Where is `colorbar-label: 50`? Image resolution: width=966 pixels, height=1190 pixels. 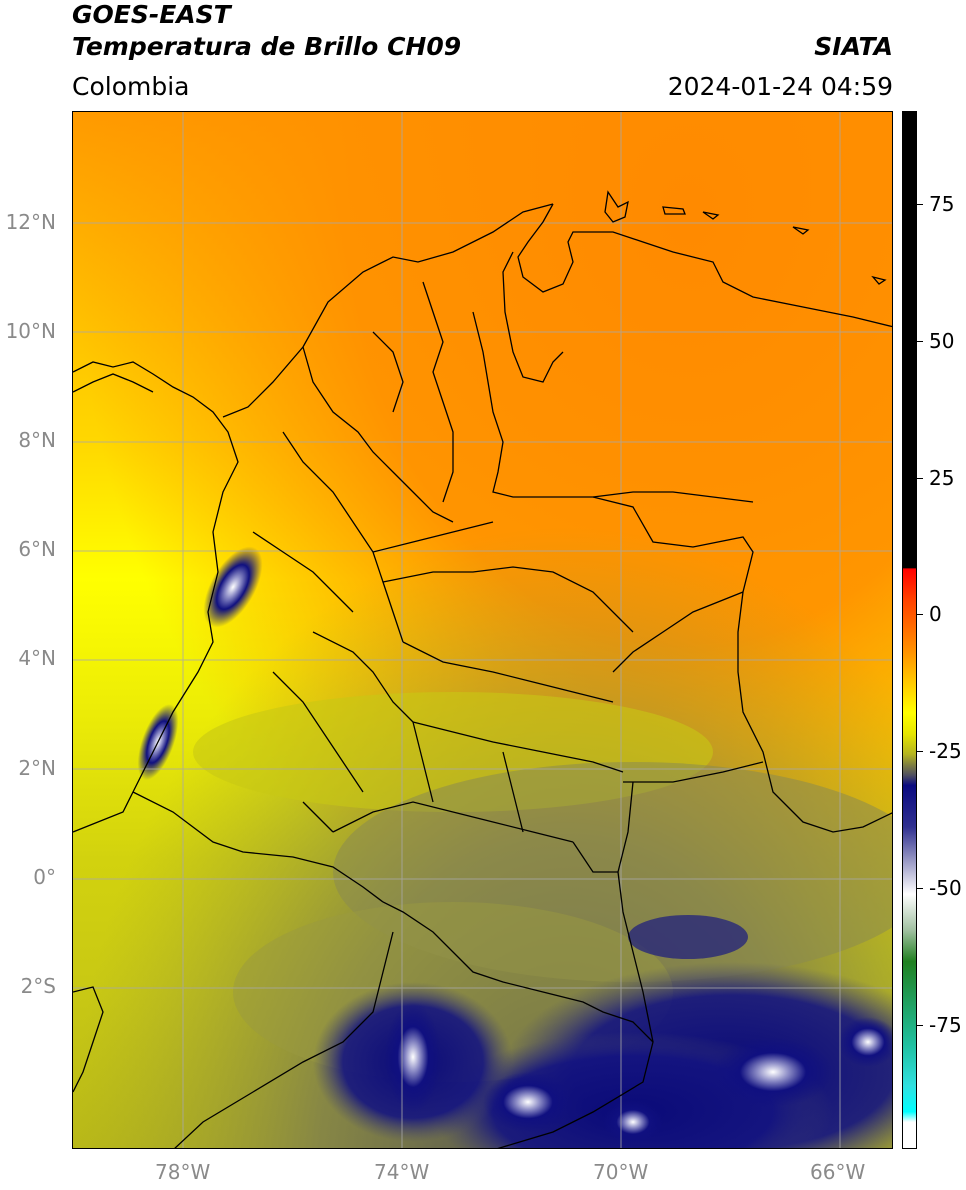
colorbar-label: 50 is located at coordinates (942, 341).